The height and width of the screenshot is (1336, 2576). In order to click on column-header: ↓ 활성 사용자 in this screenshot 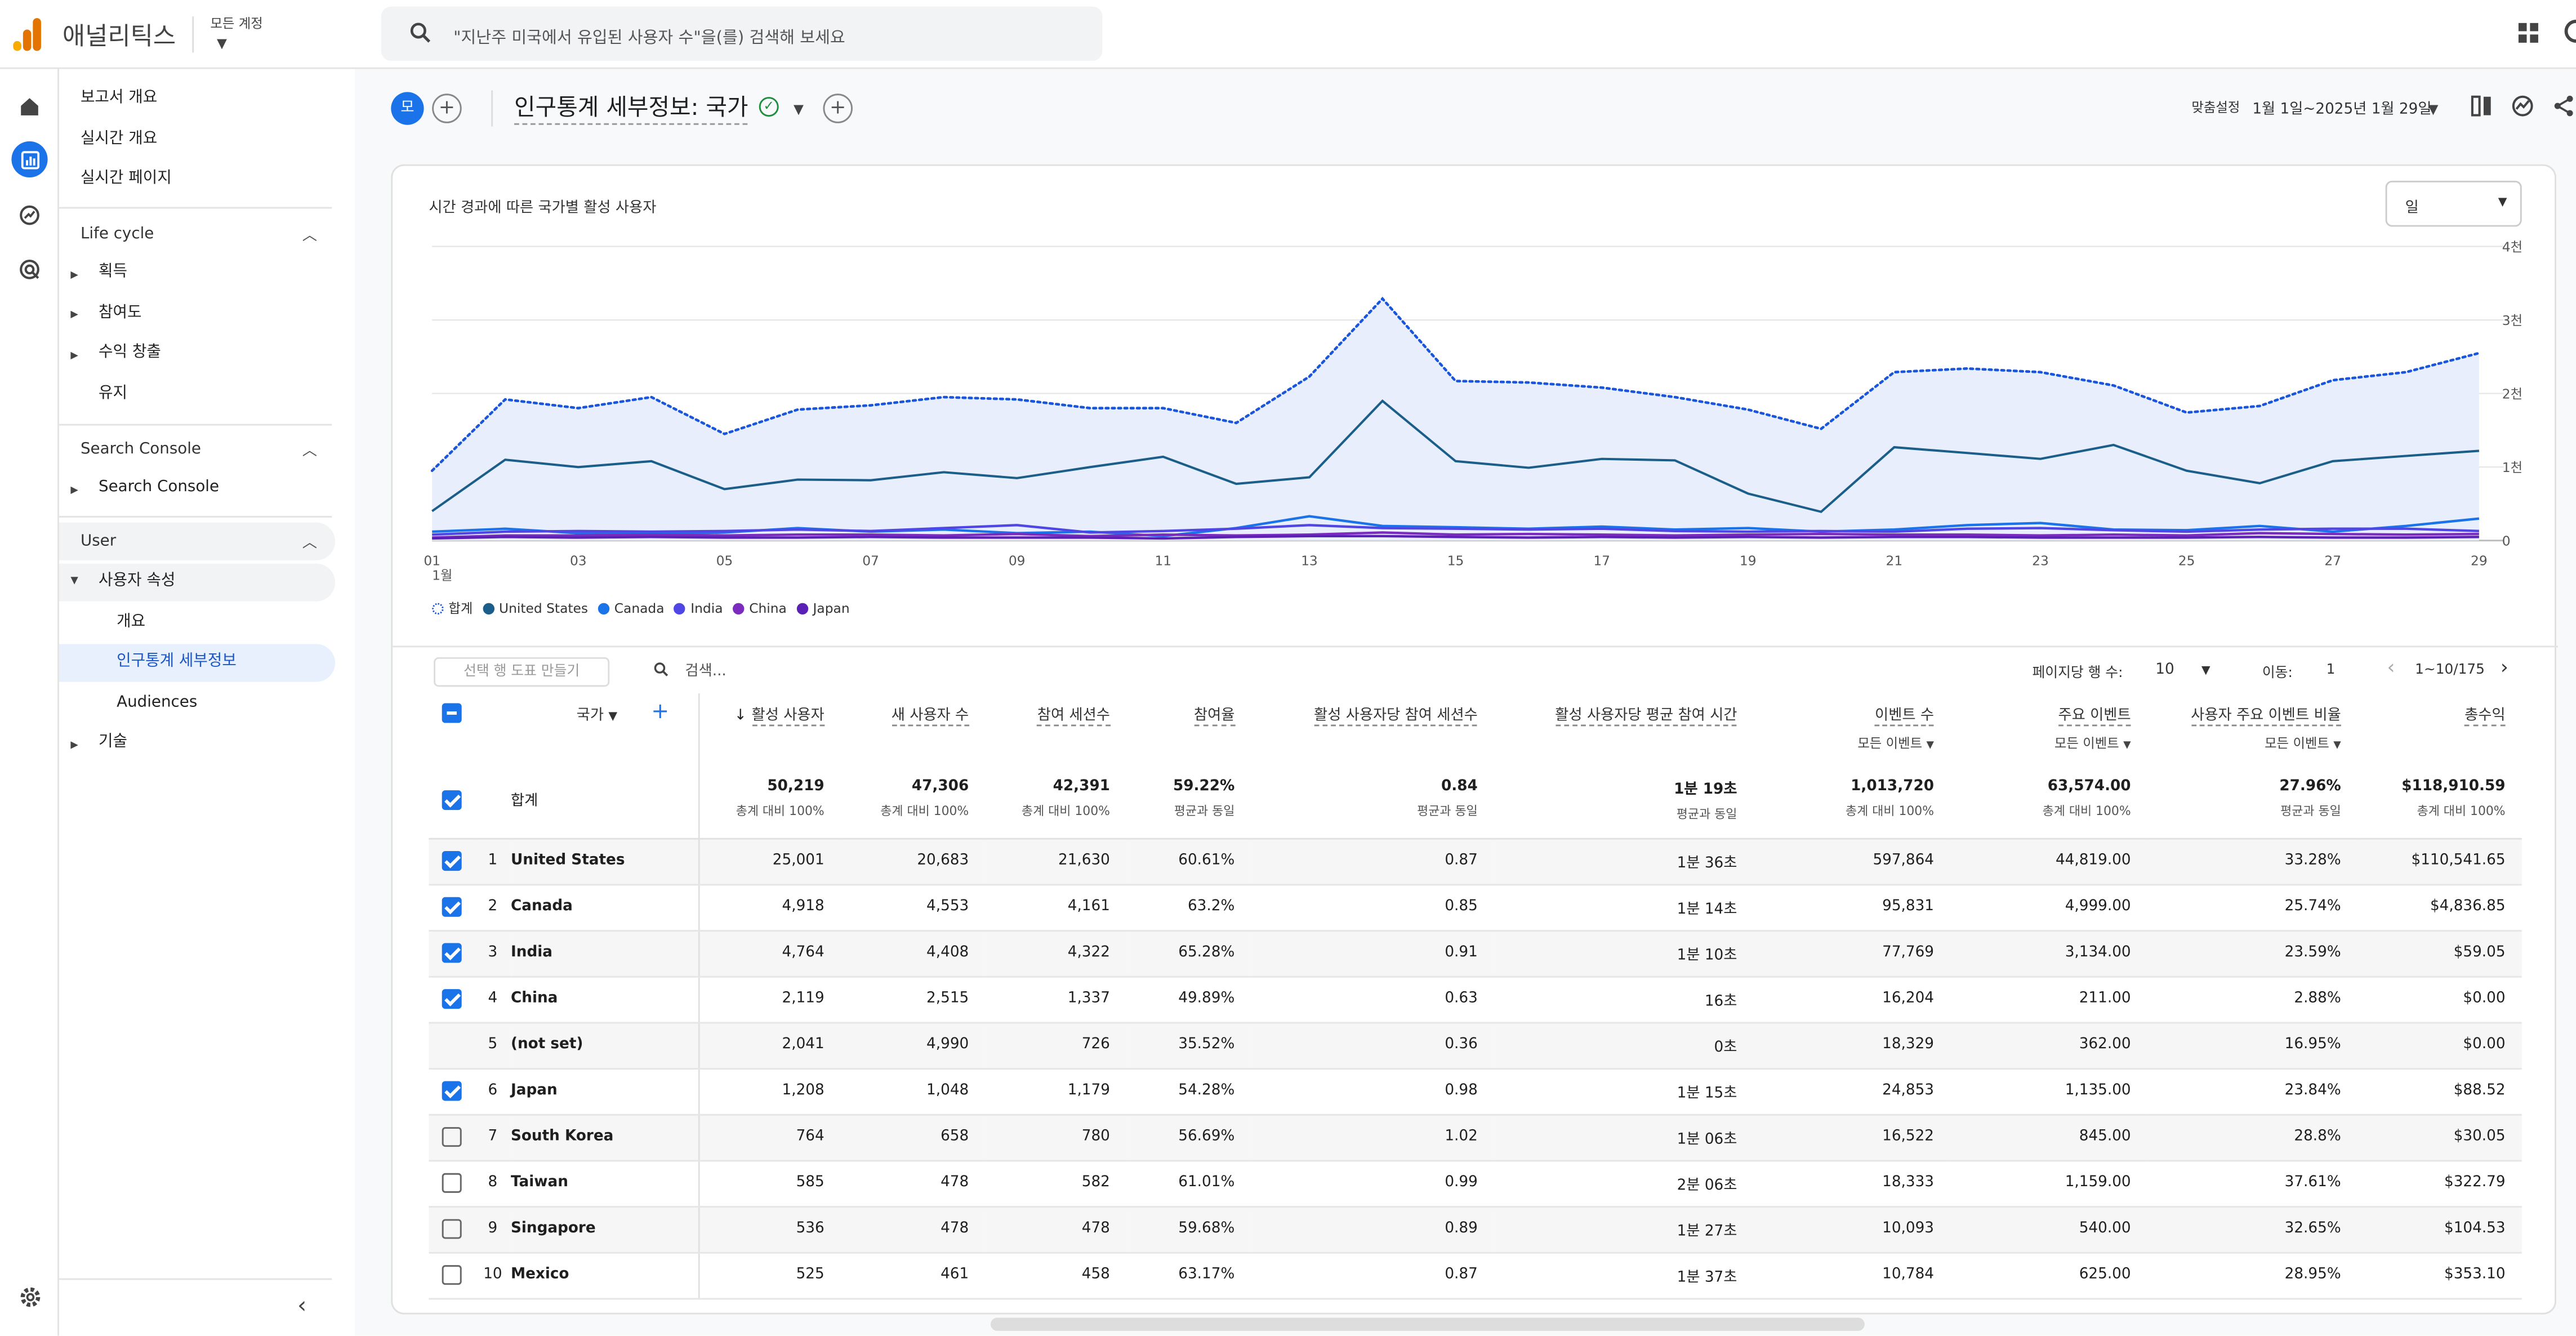, I will do `click(770, 728)`.